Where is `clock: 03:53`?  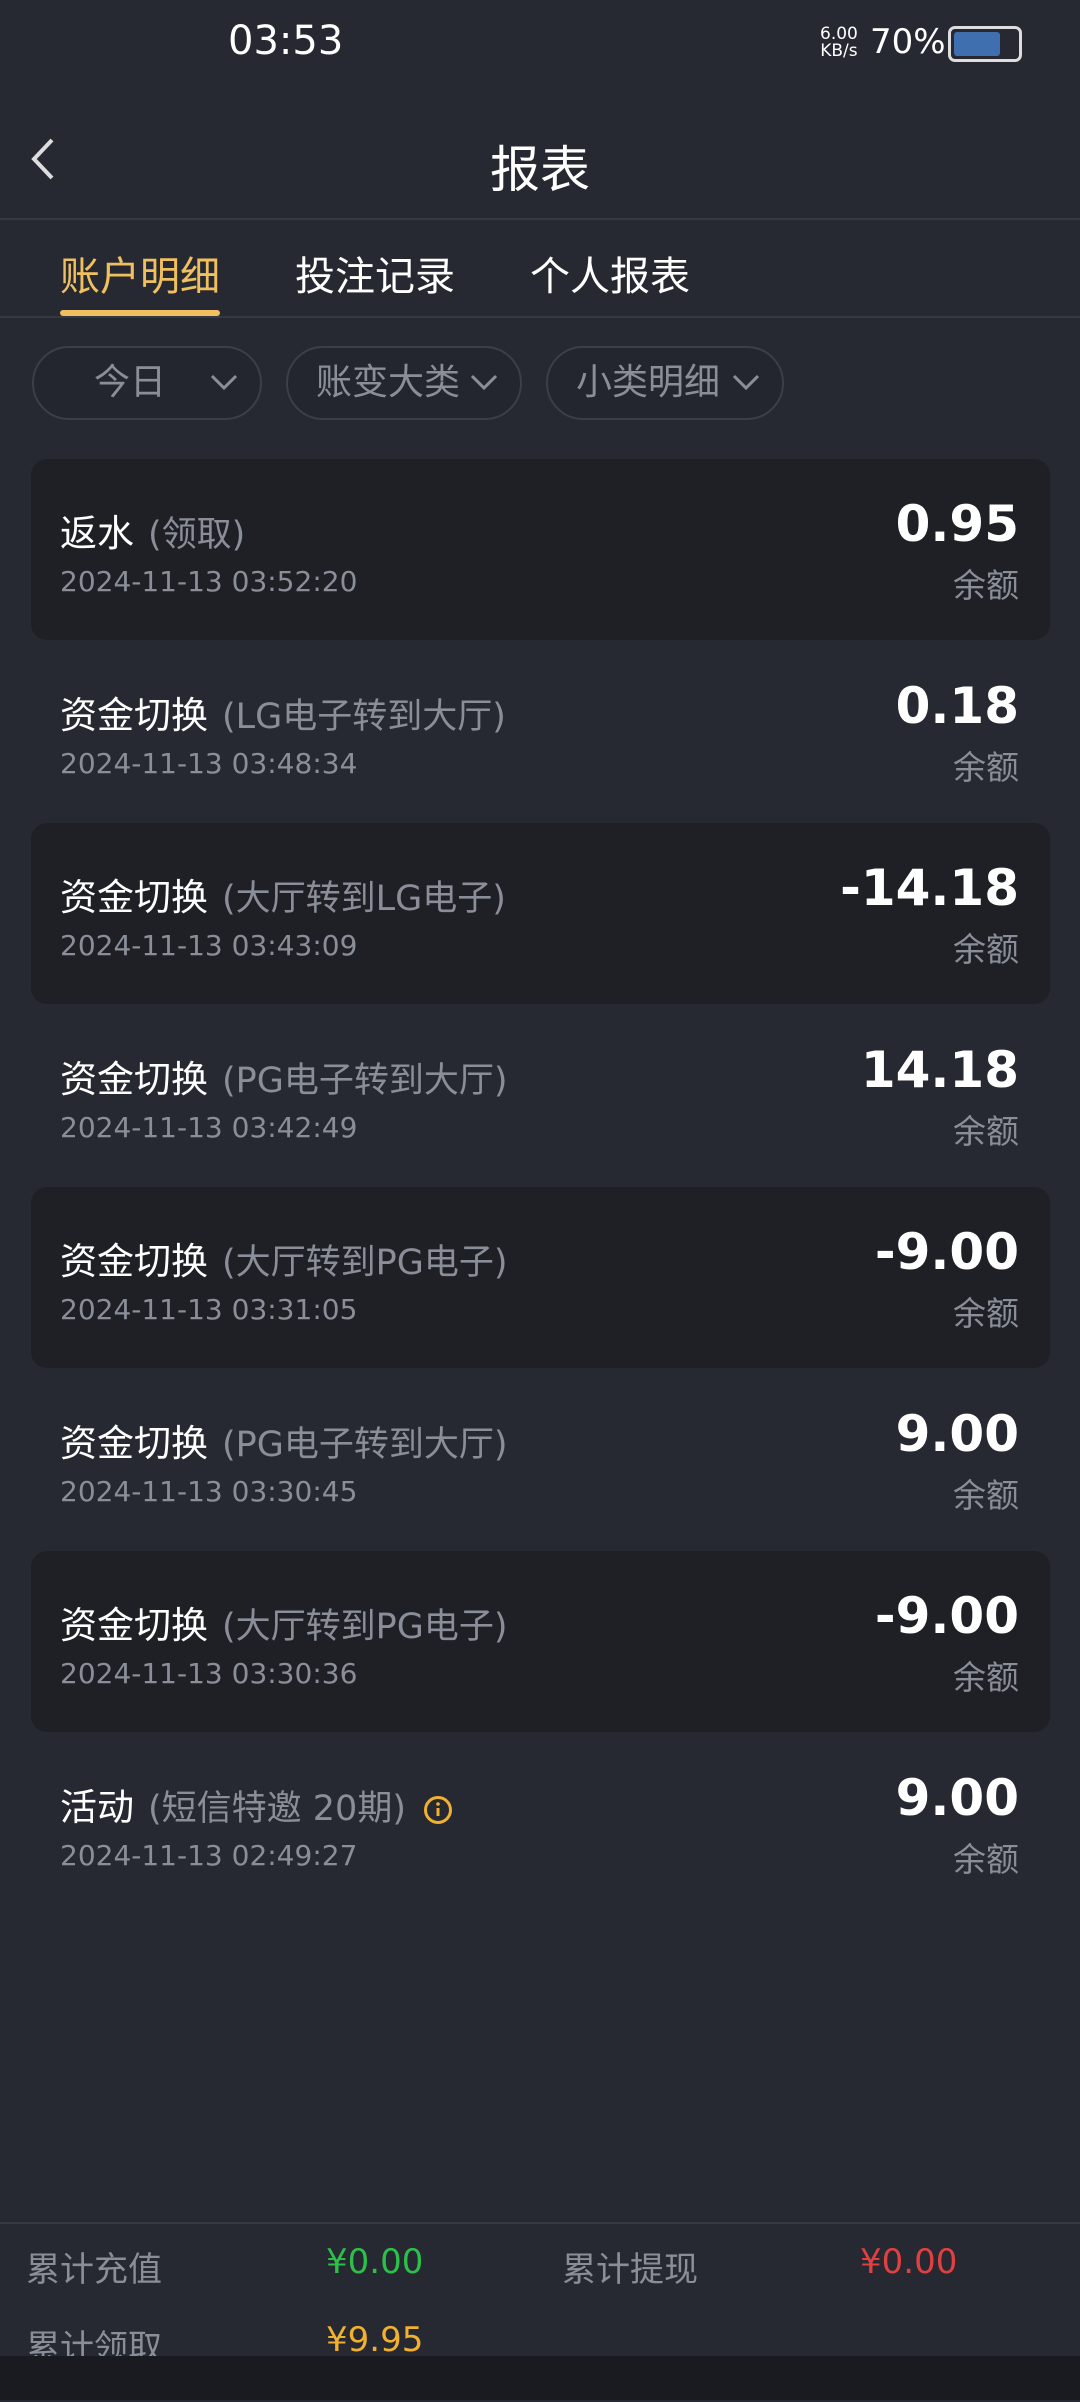
clock: 03:53 is located at coordinates (286, 41).